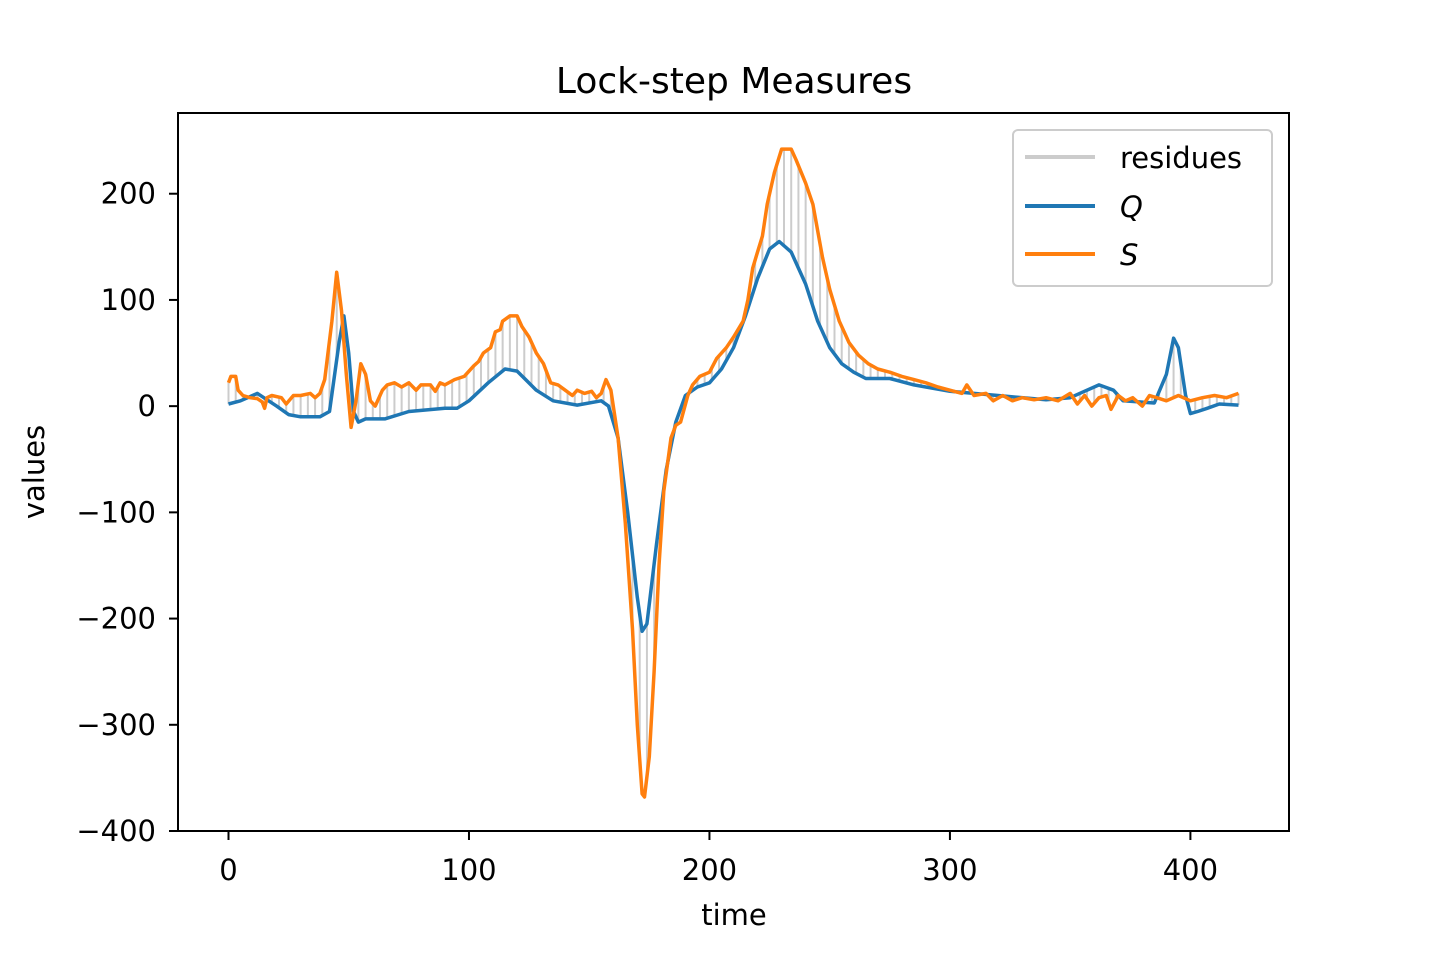 The height and width of the screenshot is (956, 1430). Describe the element at coordinates (949, 870) in the screenshot. I see `x-tick-label: 300` at that location.